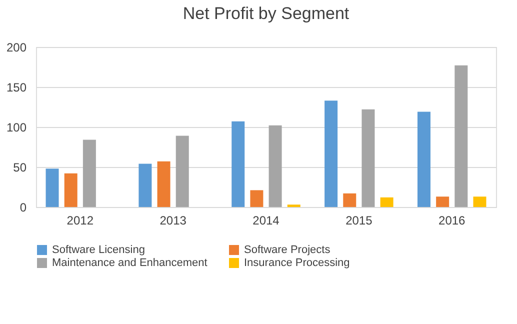  I want to click on y-tick-label: 0, so click(23, 207).